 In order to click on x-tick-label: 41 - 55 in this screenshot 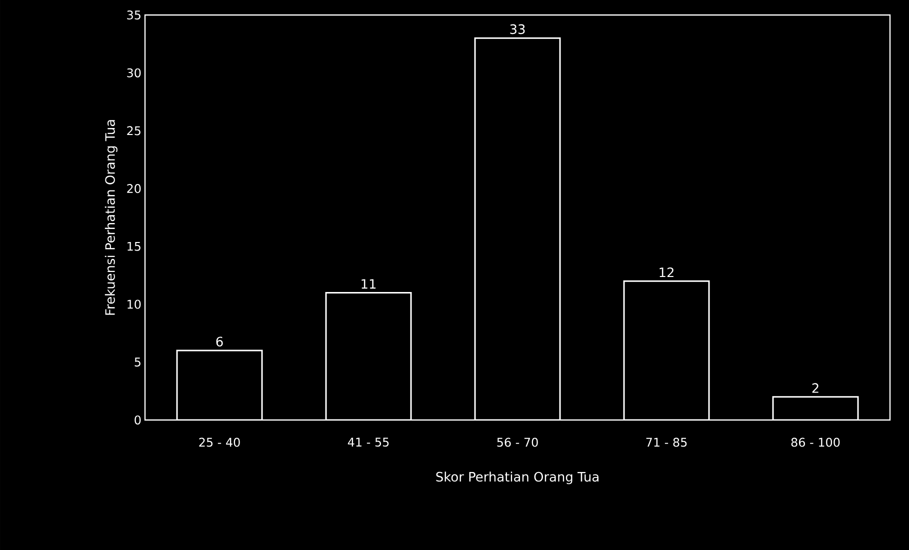, I will do `click(368, 442)`.